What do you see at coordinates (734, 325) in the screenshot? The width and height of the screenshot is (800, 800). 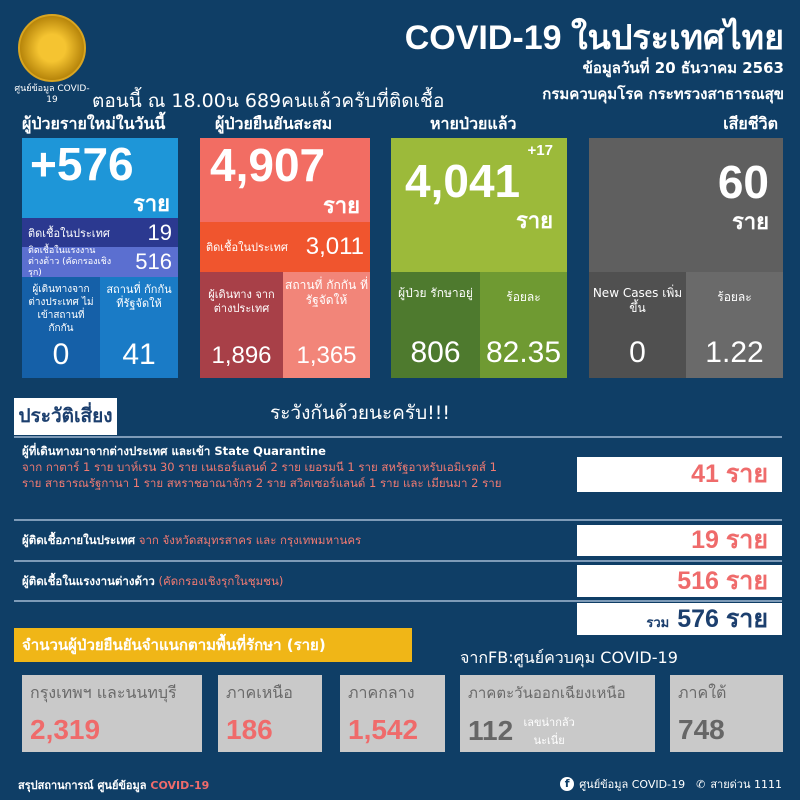 I see `deaths-pct-cell: ร้อยละ 1.22` at bounding box center [734, 325].